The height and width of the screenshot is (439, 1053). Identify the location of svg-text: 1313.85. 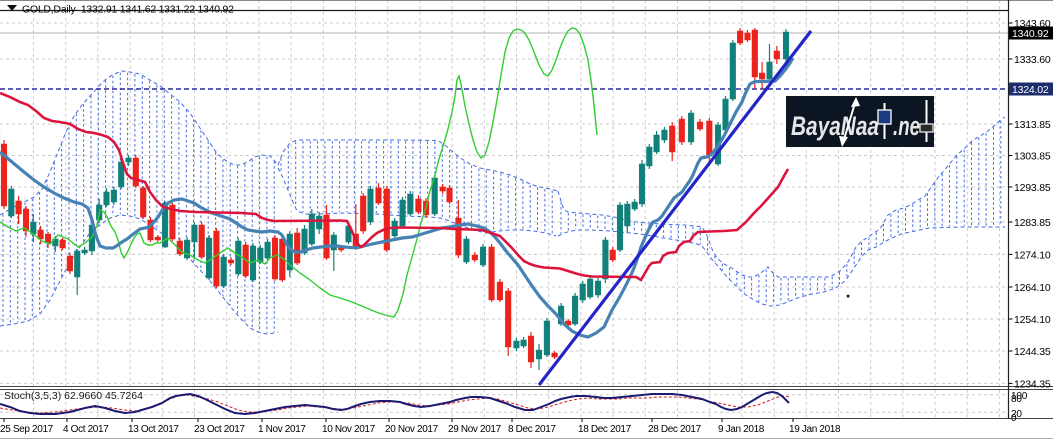
(1032, 125).